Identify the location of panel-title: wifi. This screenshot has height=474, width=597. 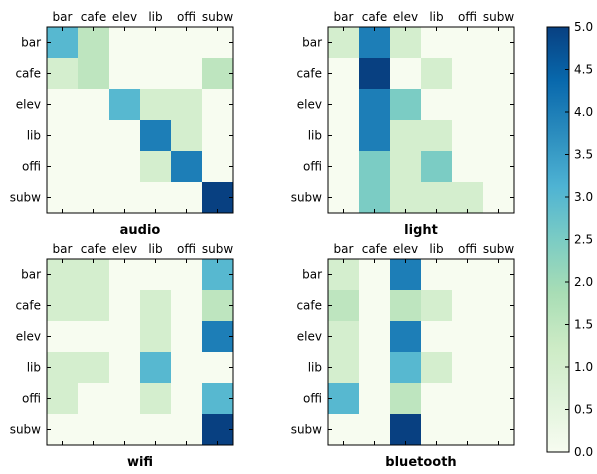
(140, 462).